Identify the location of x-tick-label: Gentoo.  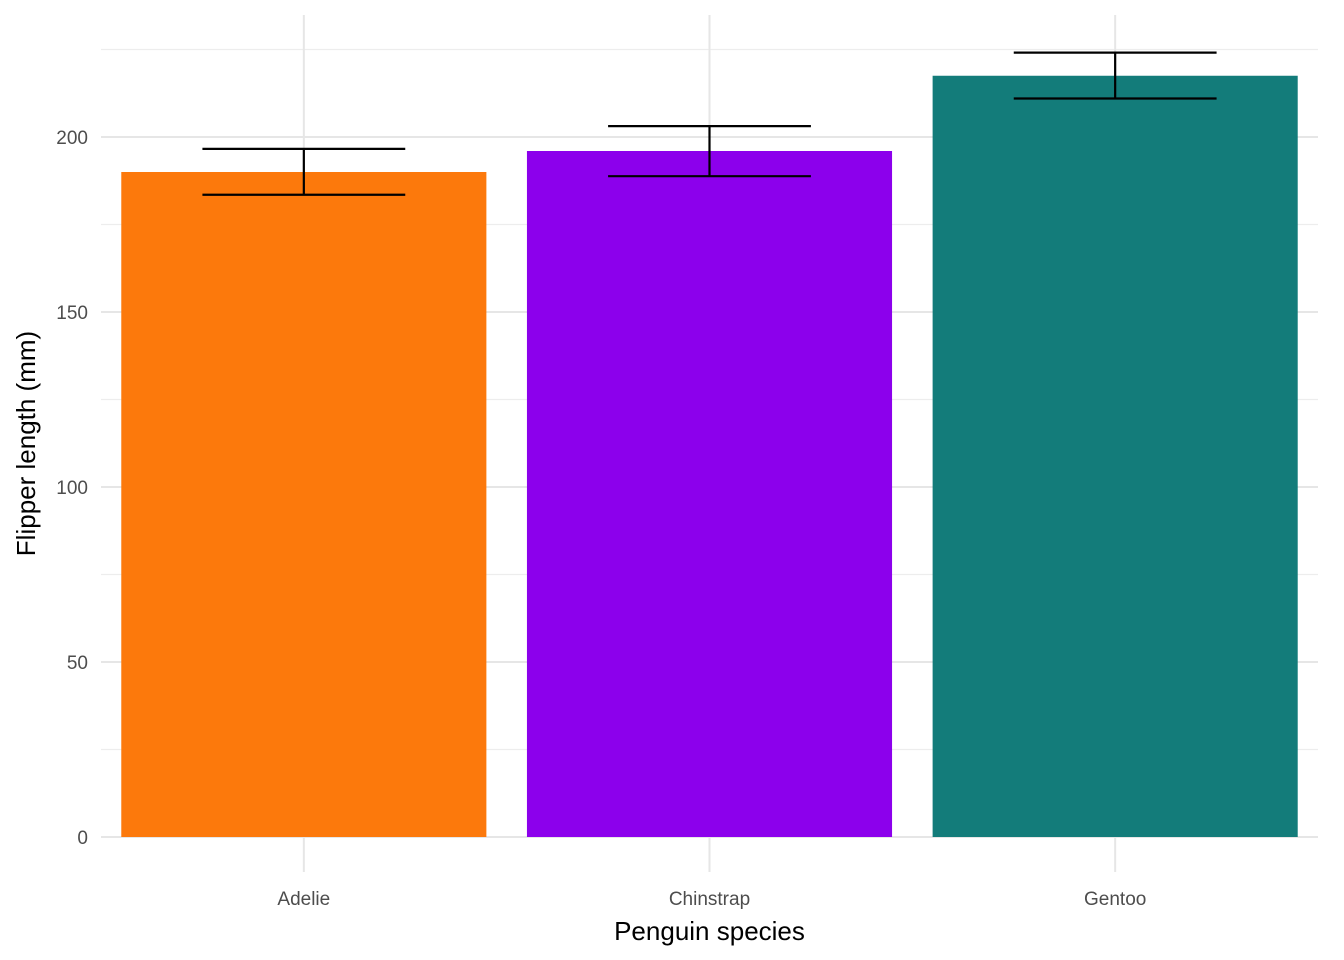
(1115, 899).